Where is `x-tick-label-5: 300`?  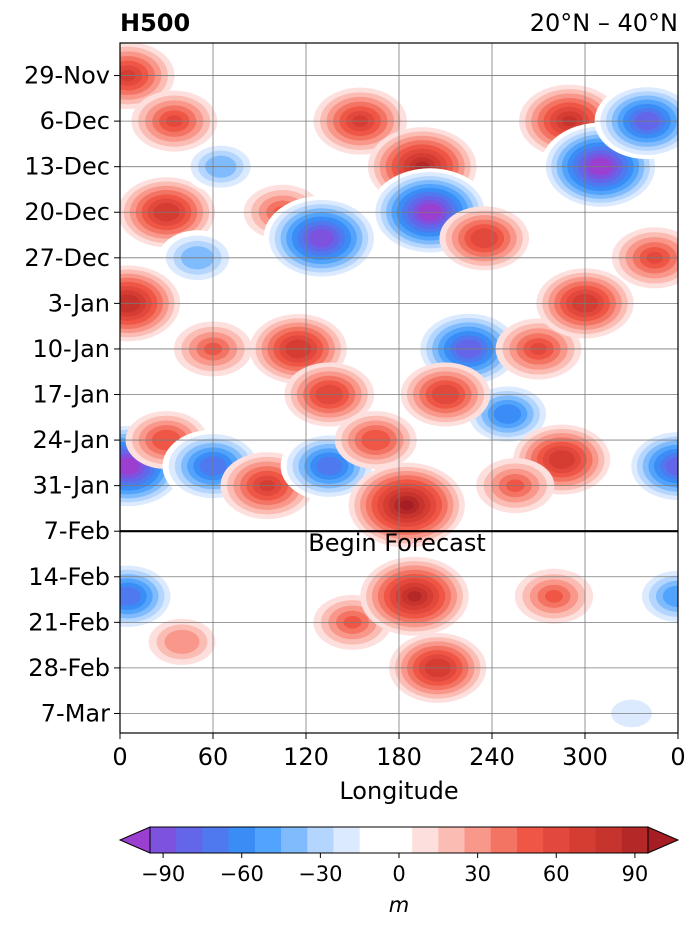
x-tick-label-5: 300 is located at coordinates (585, 757).